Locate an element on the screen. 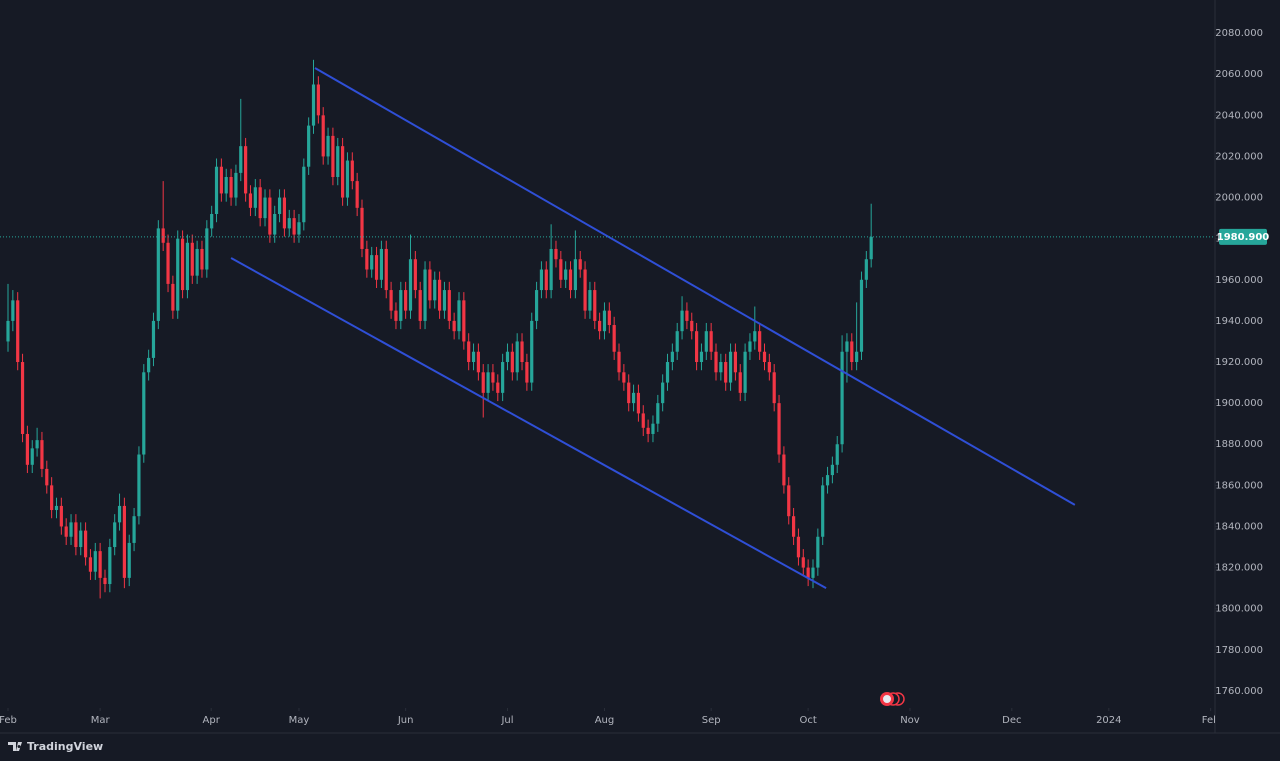 The image size is (1280, 761). events-icon is located at coordinates (892, 699).